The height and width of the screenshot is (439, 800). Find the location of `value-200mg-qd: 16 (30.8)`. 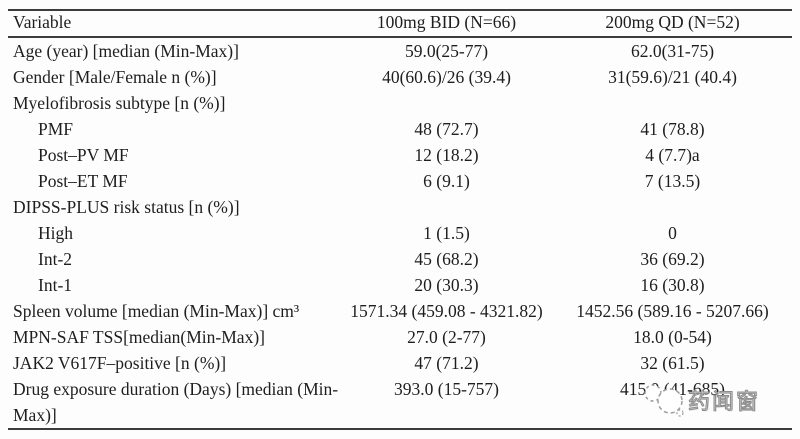

value-200mg-qd: 16 (30.8) is located at coordinates (672, 285).